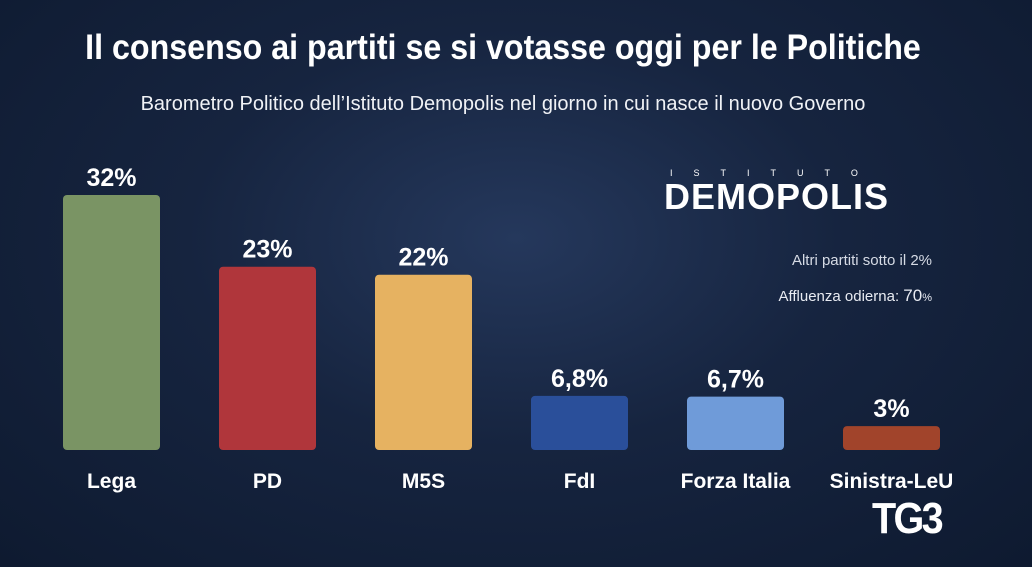  I want to click on demopolis-logo: ISTITUTO DEMOPOLIS, so click(800, 194).